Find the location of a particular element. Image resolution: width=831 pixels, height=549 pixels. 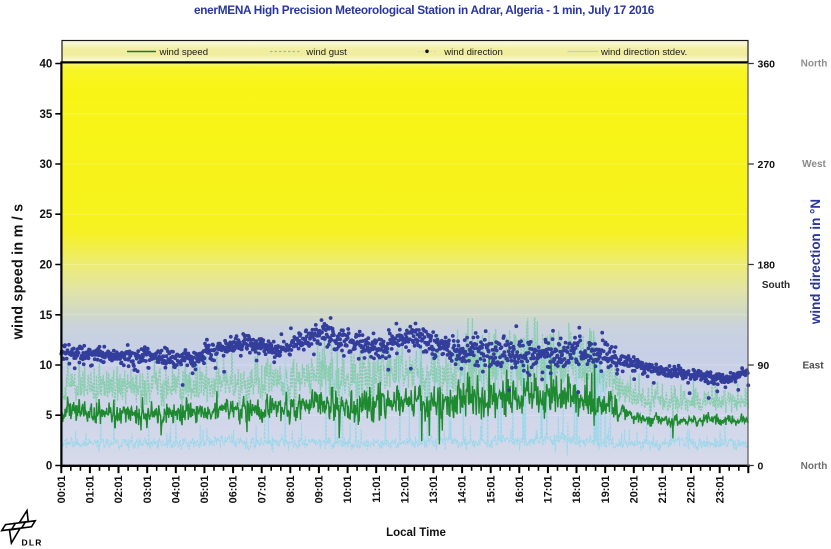

svg-text: East is located at coordinates (813, 366).